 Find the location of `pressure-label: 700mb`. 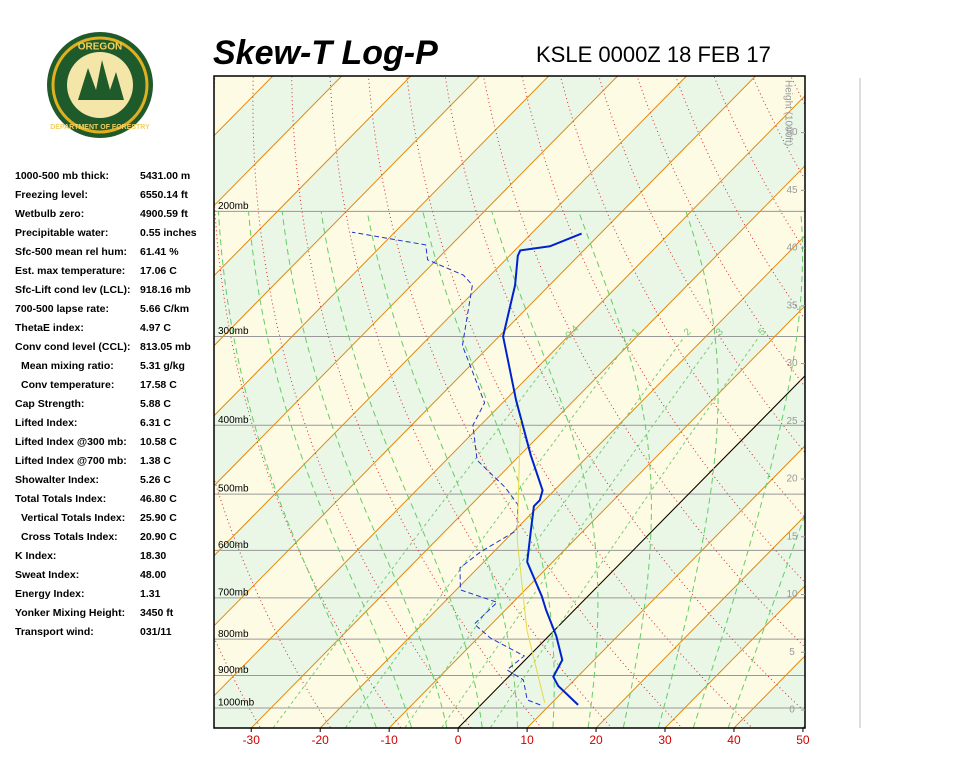

pressure-label: 700mb is located at coordinates (233, 593).